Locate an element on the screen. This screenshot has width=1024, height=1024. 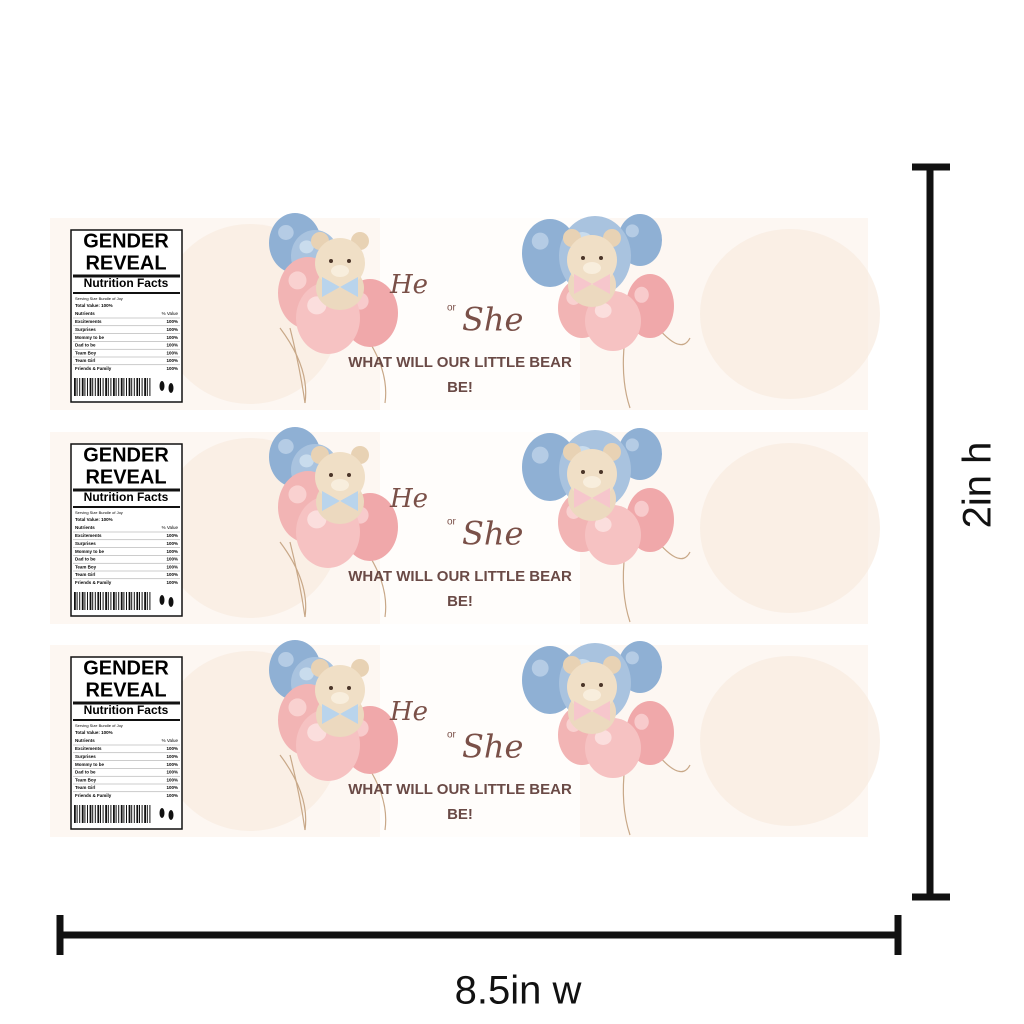
serving: Serving Size Bundle of Joy is located at coordinates (99, 725).